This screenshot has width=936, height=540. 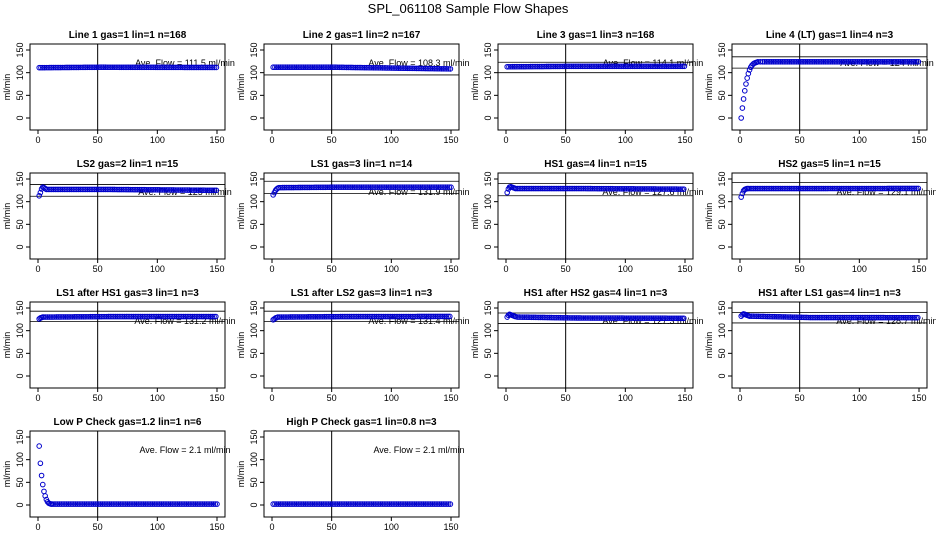 I want to click on y-tick-label: 0, so click(x=488, y=246).